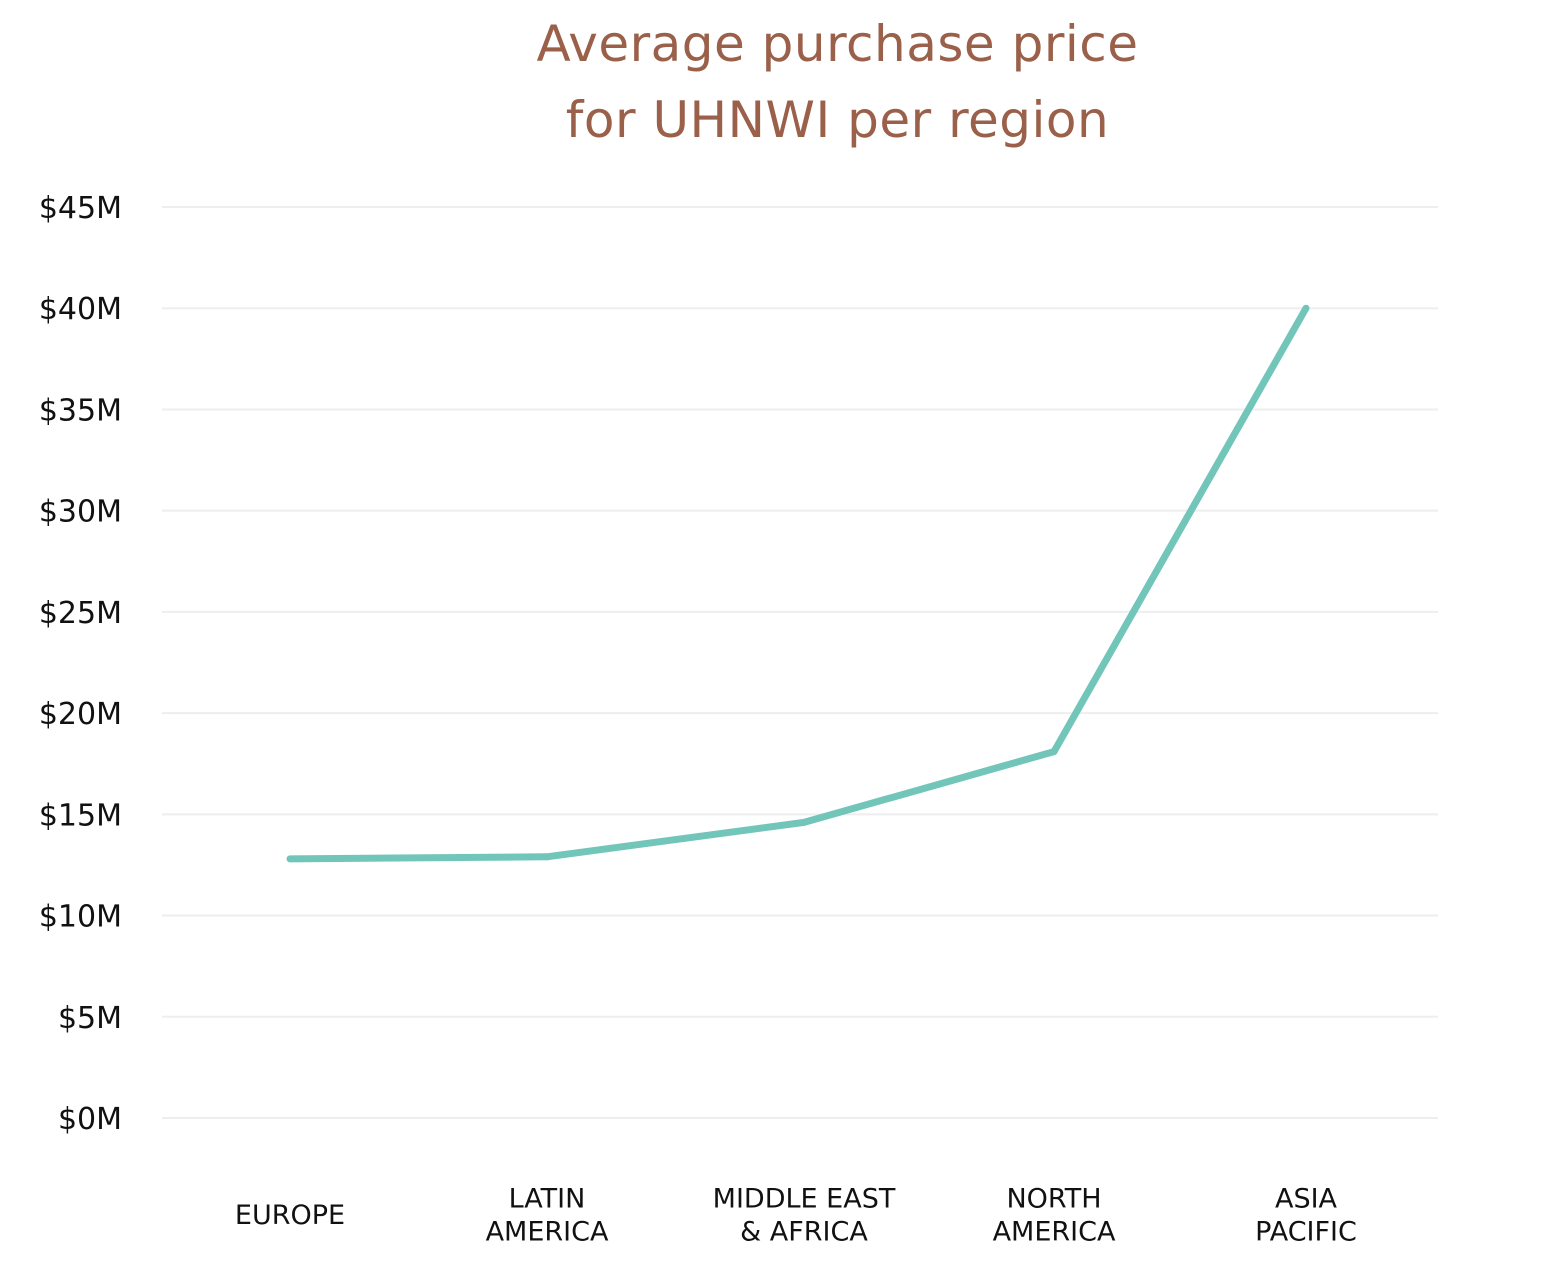  What do you see at coordinates (547, 1199) in the screenshot?
I see `x-tick-label-line: LATIN` at bounding box center [547, 1199].